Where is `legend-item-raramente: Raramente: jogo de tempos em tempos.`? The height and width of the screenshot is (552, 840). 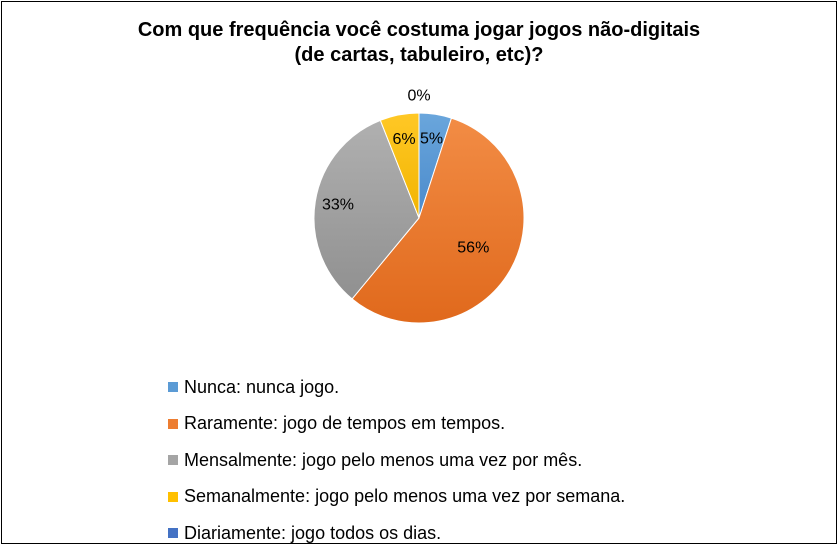
legend-item-raramente: Raramente: jogo de tempos em tempos. is located at coordinates (396, 424).